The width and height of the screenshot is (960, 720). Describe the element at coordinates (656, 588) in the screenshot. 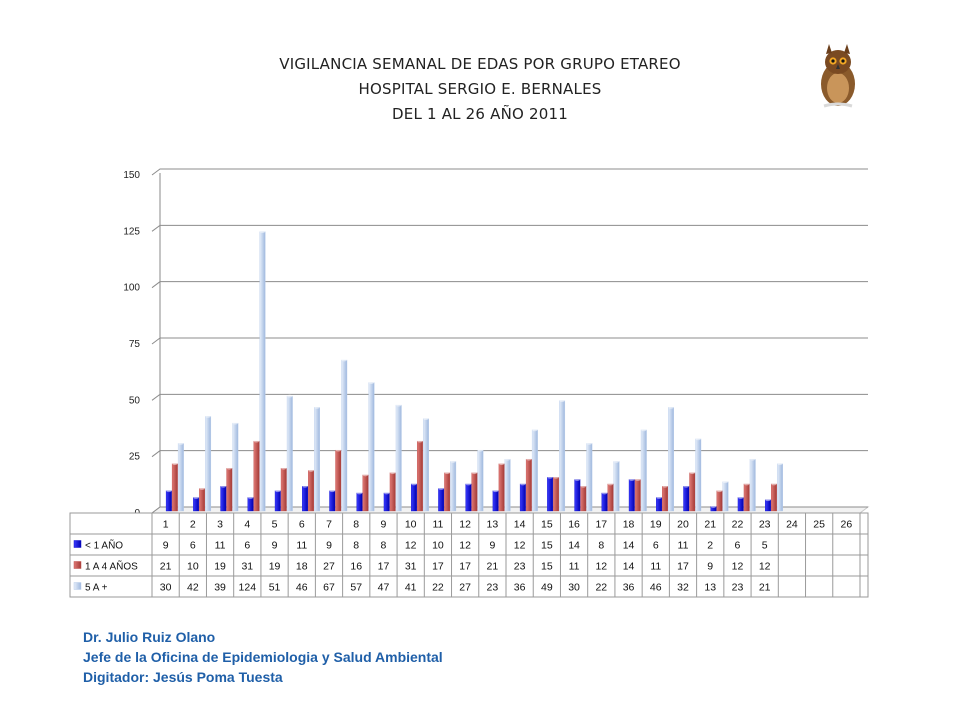

I see `data-label: 46` at that location.